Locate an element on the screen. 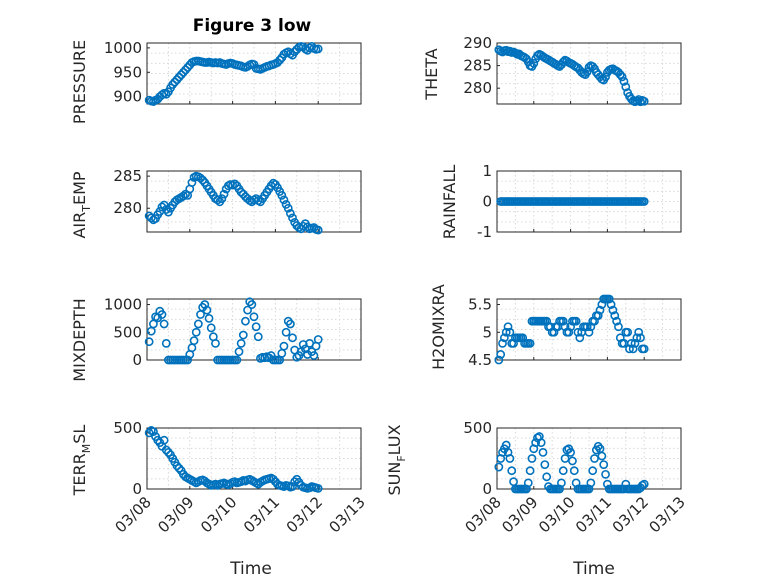  panel-mixdepth: MIXDEPTH 0 500 1000 is located at coordinates (216, 339).